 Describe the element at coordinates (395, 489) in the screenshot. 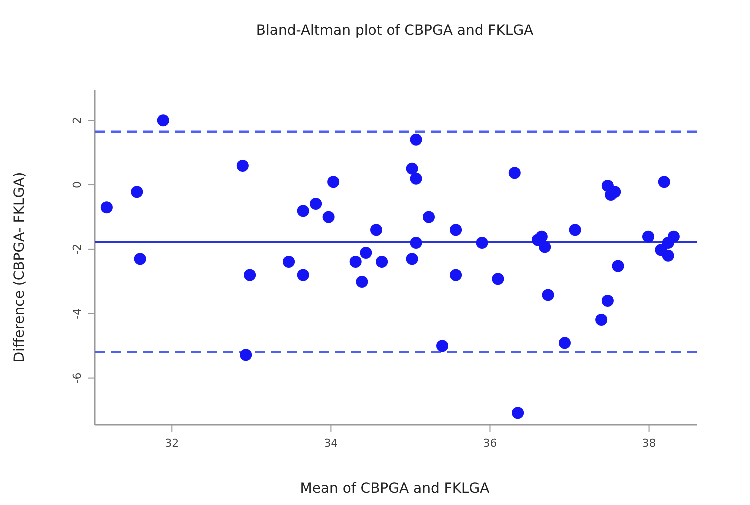

I see `x-axis-title: Mean of CBPGA and FKLGA` at that location.